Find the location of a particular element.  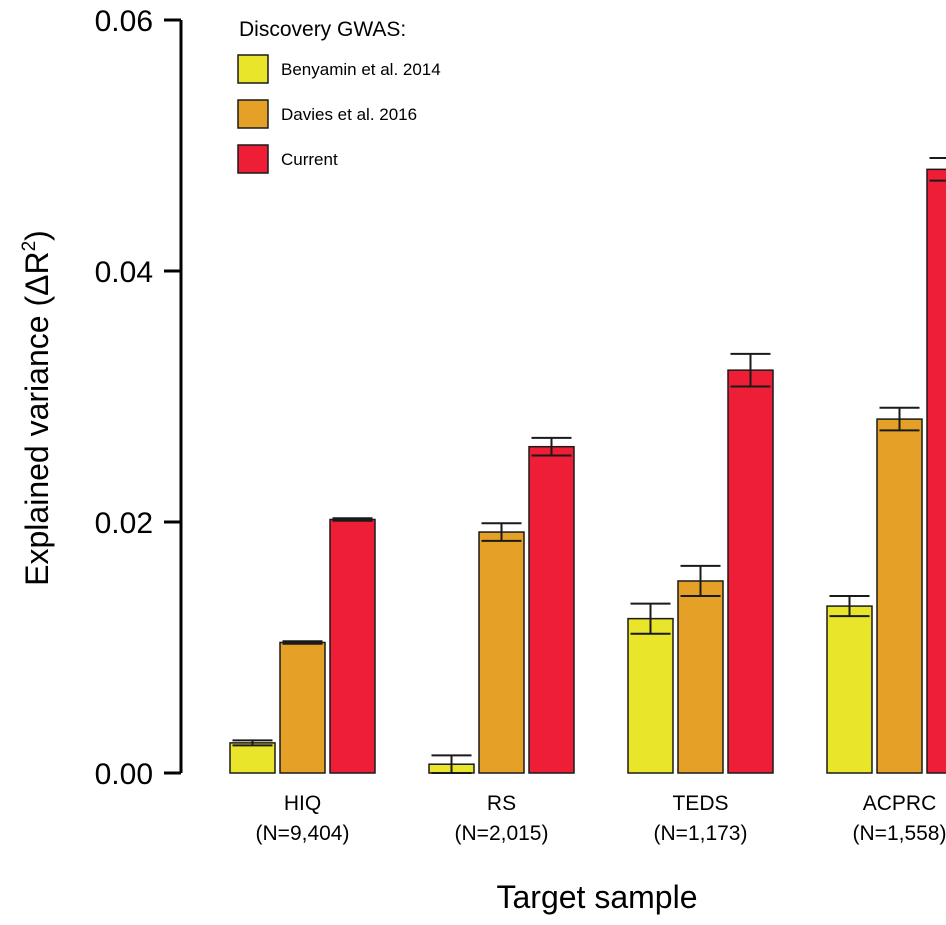

legend-label: Benyamin et al. 2014 is located at coordinates (361, 69).